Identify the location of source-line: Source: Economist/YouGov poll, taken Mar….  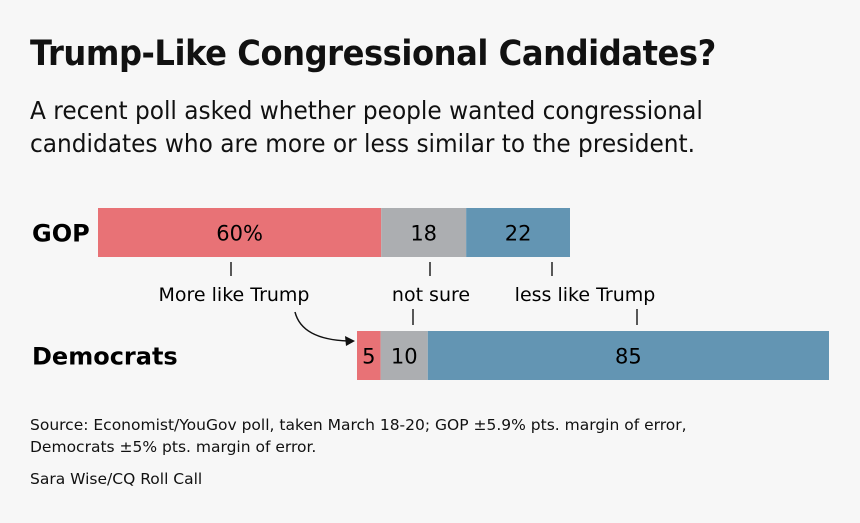
(358, 425).